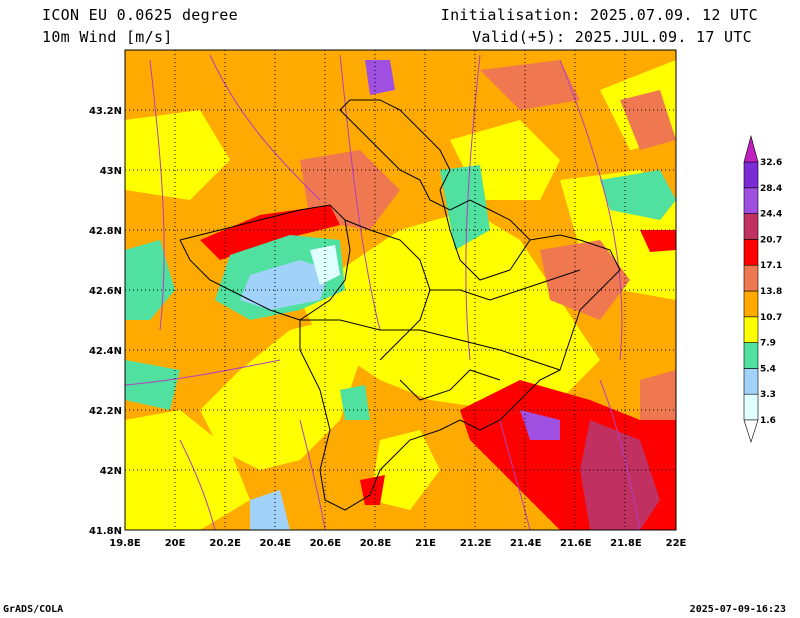  I want to click on colorbar-max-arrow, so click(751, 148).